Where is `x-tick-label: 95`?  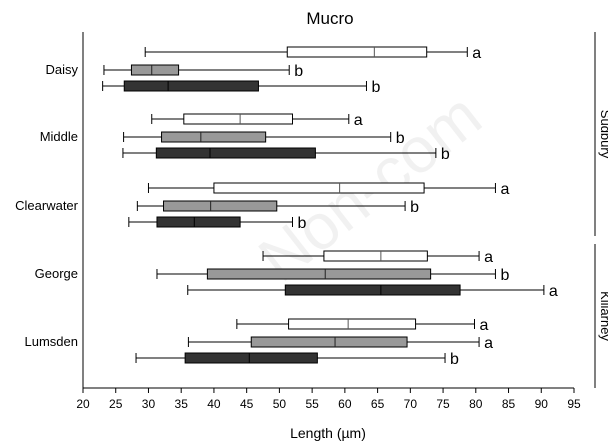 x-tick-label: 95 is located at coordinates (574, 404).